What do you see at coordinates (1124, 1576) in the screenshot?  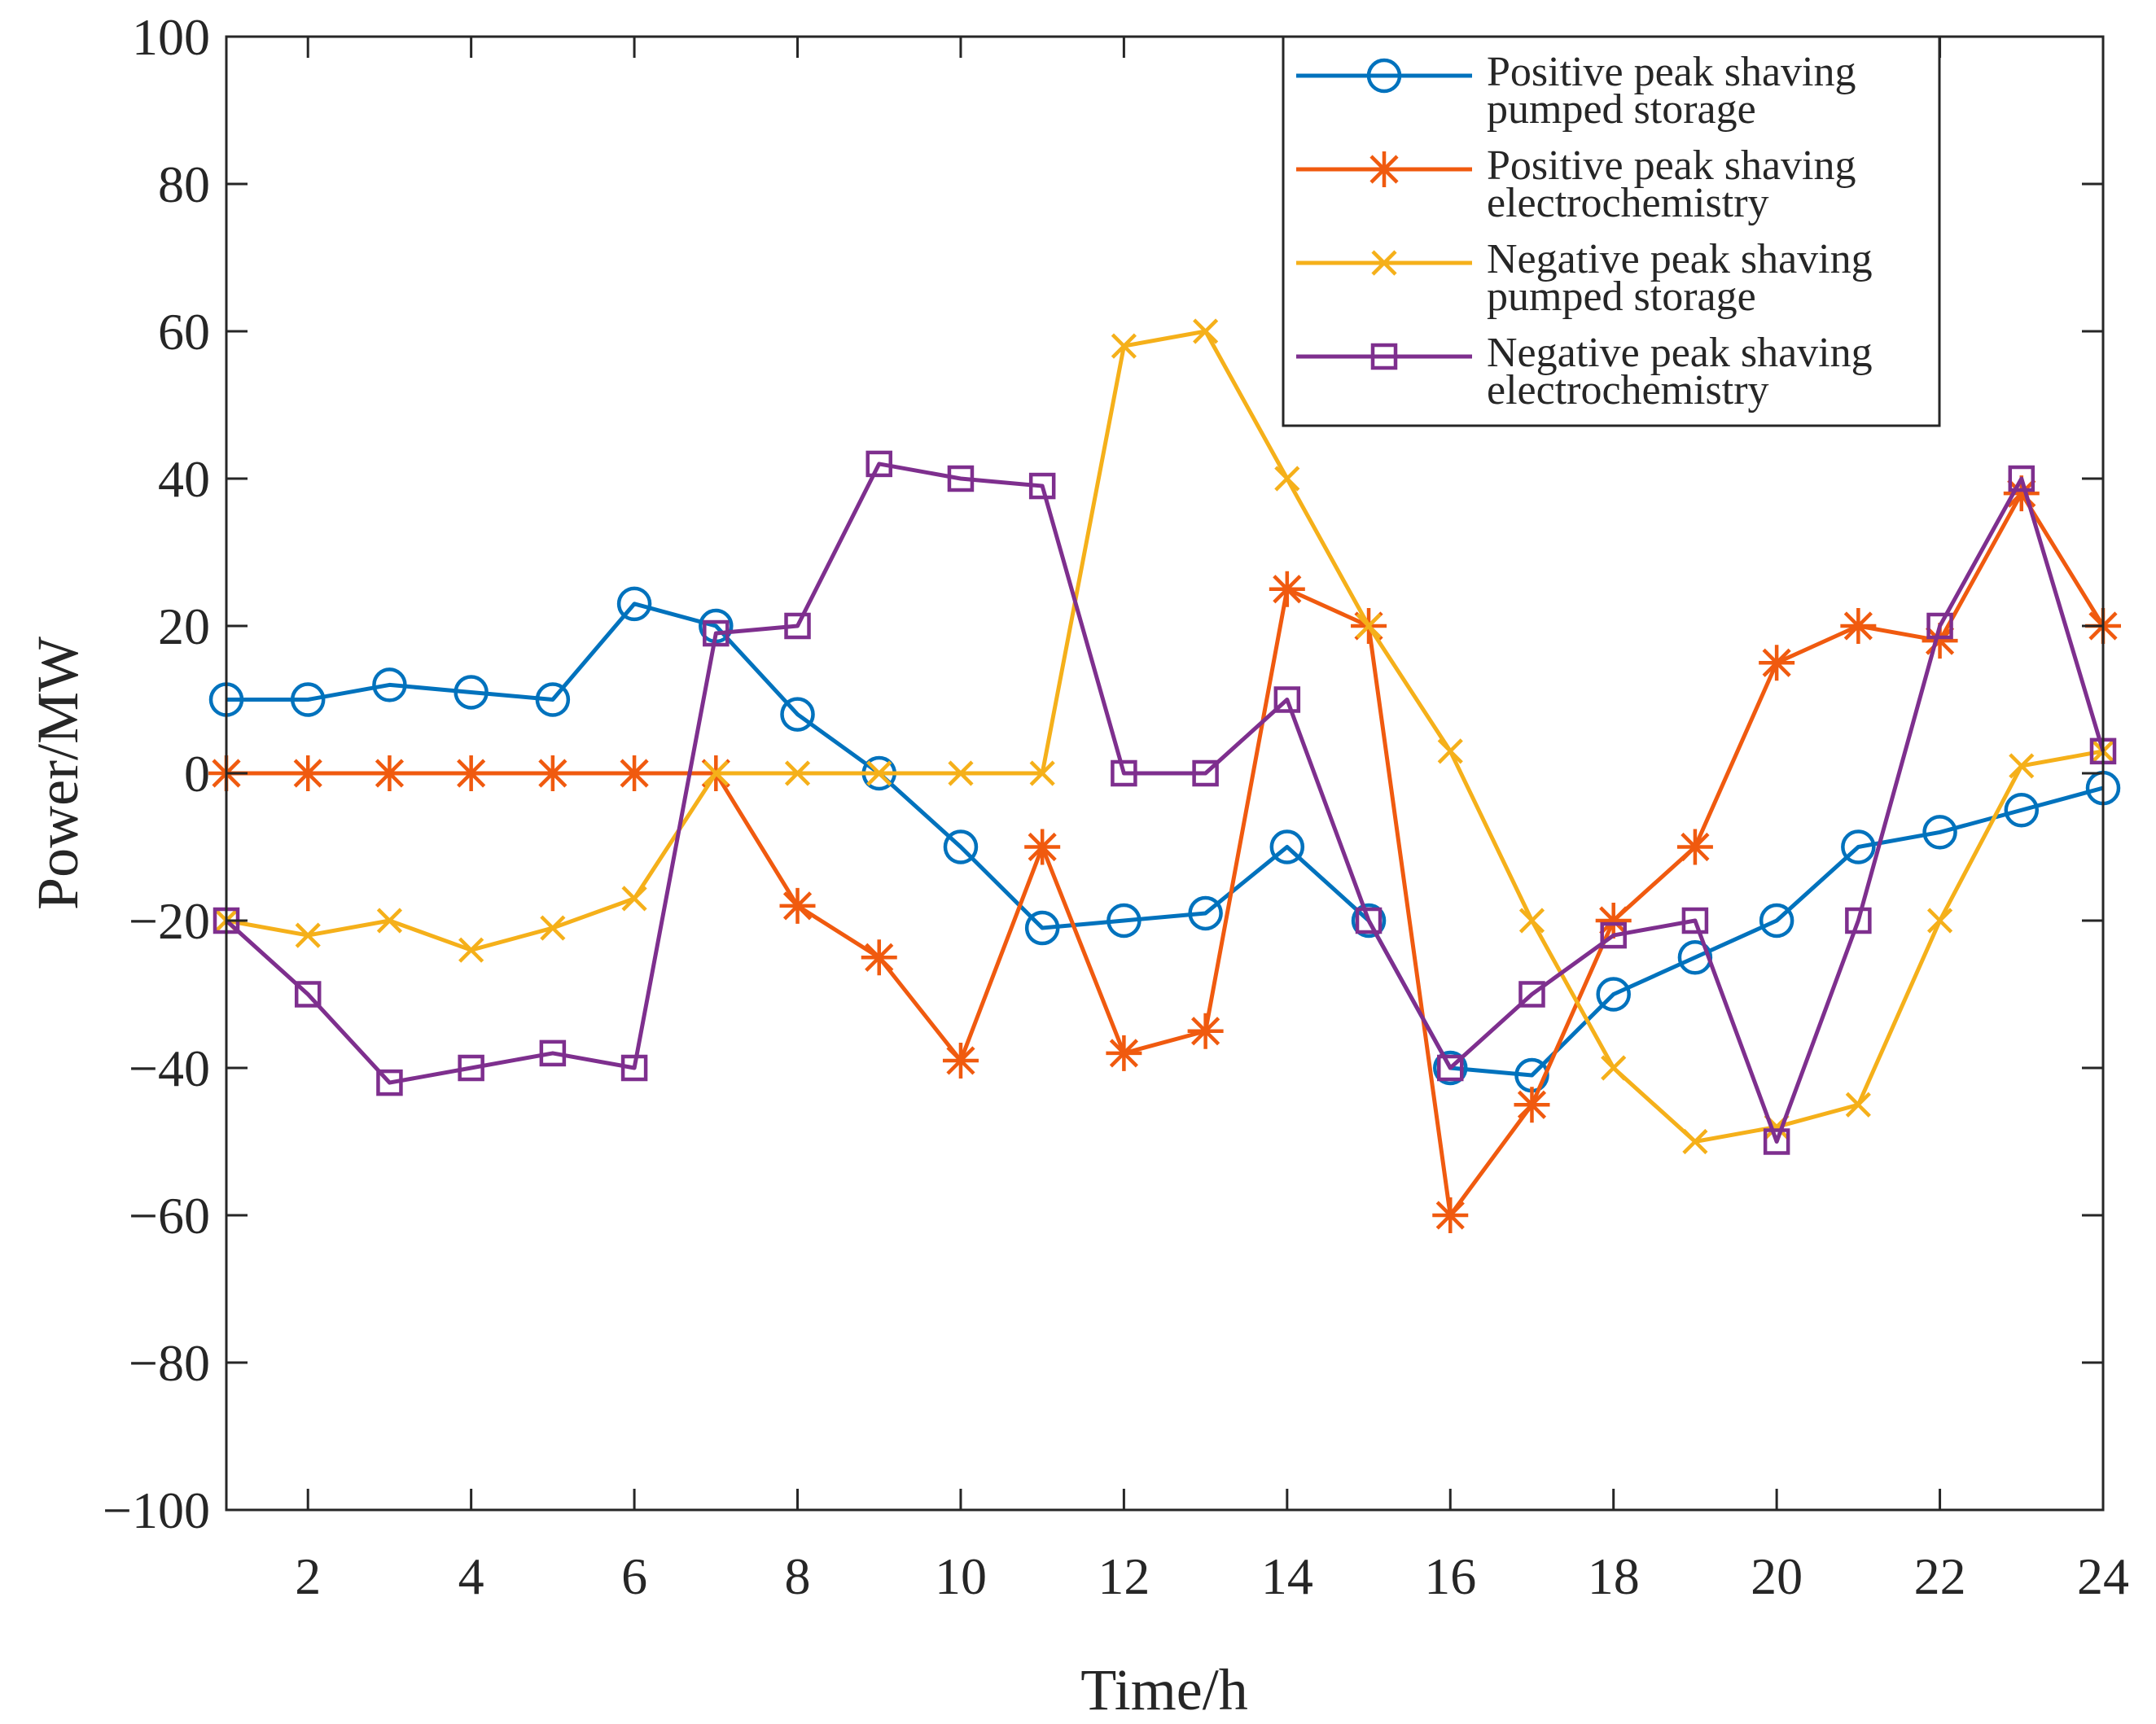 I see `x-tick-label: 12` at bounding box center [1124, 1576].